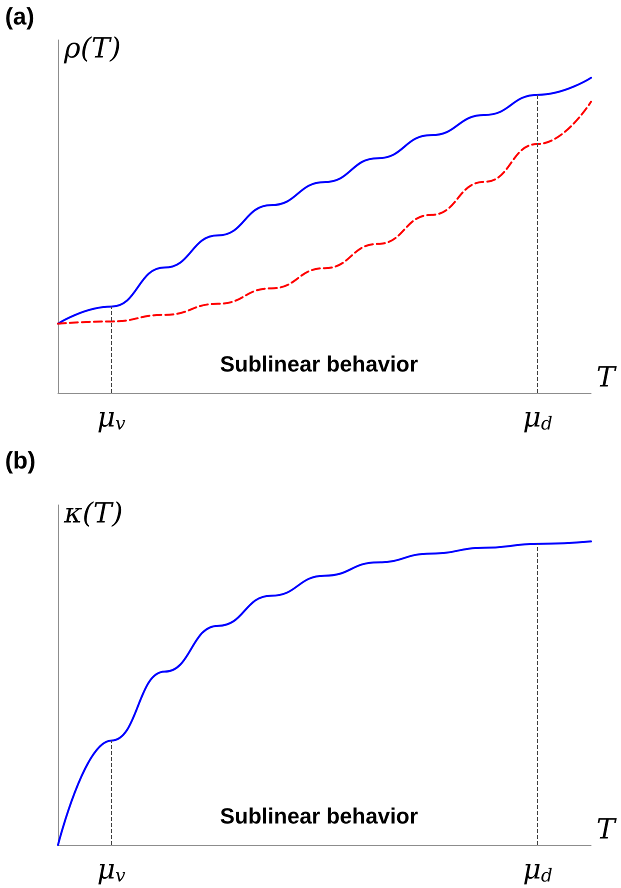 The image size is (621, 888). I want to click on chart-title: (a), so click(19, 17).